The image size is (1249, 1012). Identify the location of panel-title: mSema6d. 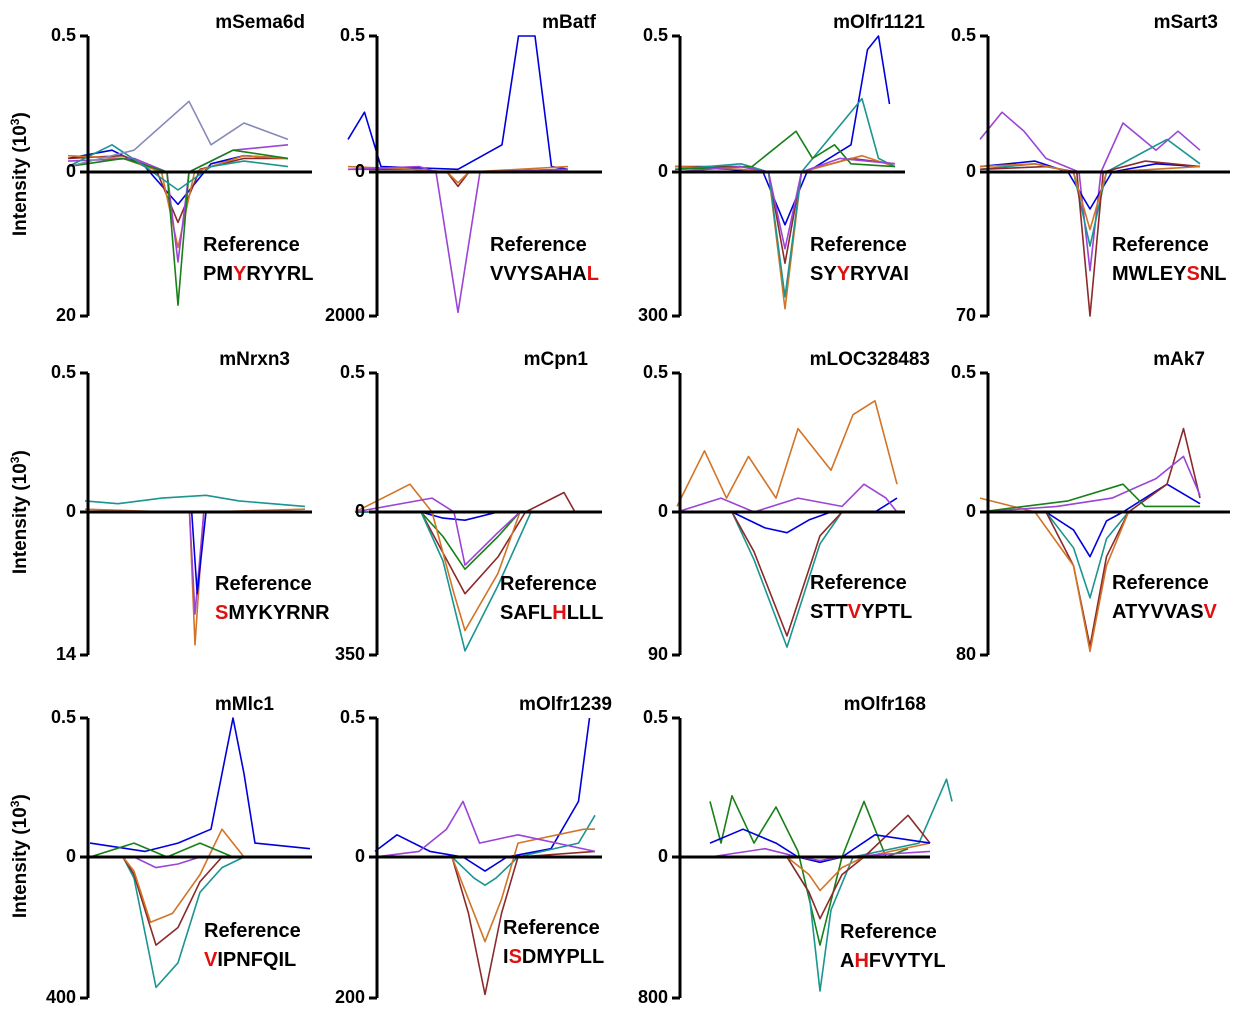
(260, 22).